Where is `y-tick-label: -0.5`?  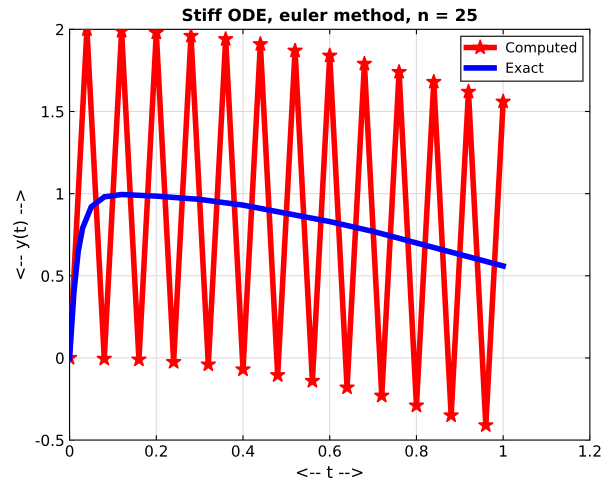 y-tick-label: -0.5 is located at coordinates (50, 440).